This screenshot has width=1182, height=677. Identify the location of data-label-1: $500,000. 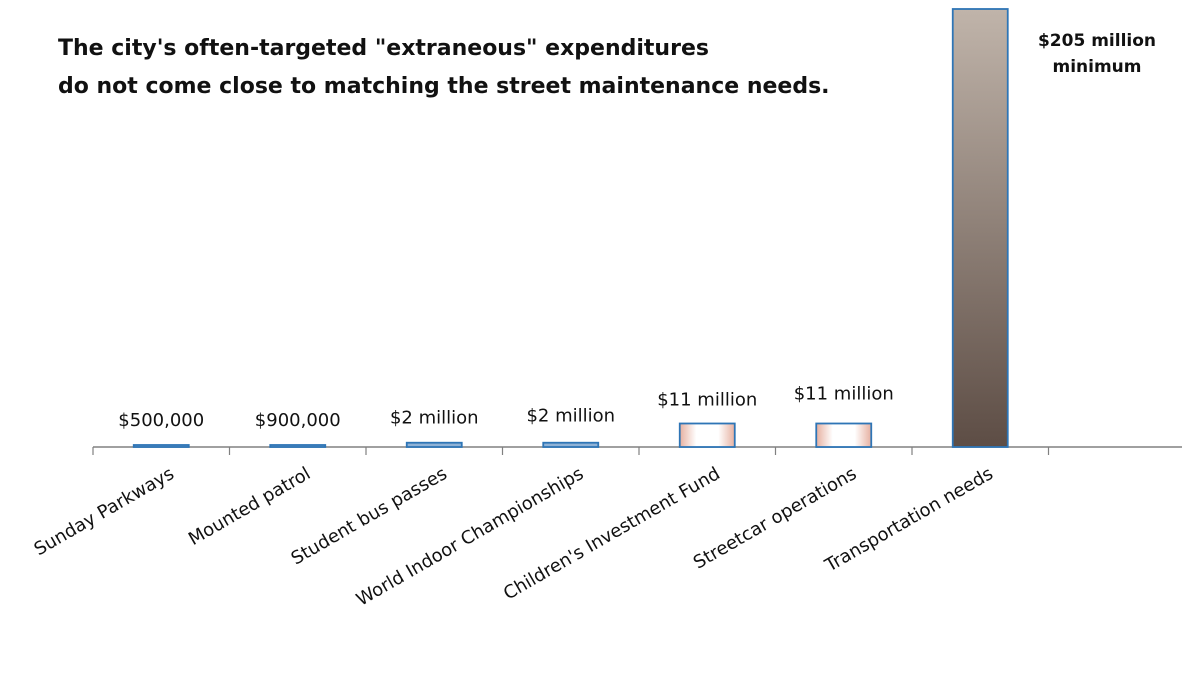
(161, 420).